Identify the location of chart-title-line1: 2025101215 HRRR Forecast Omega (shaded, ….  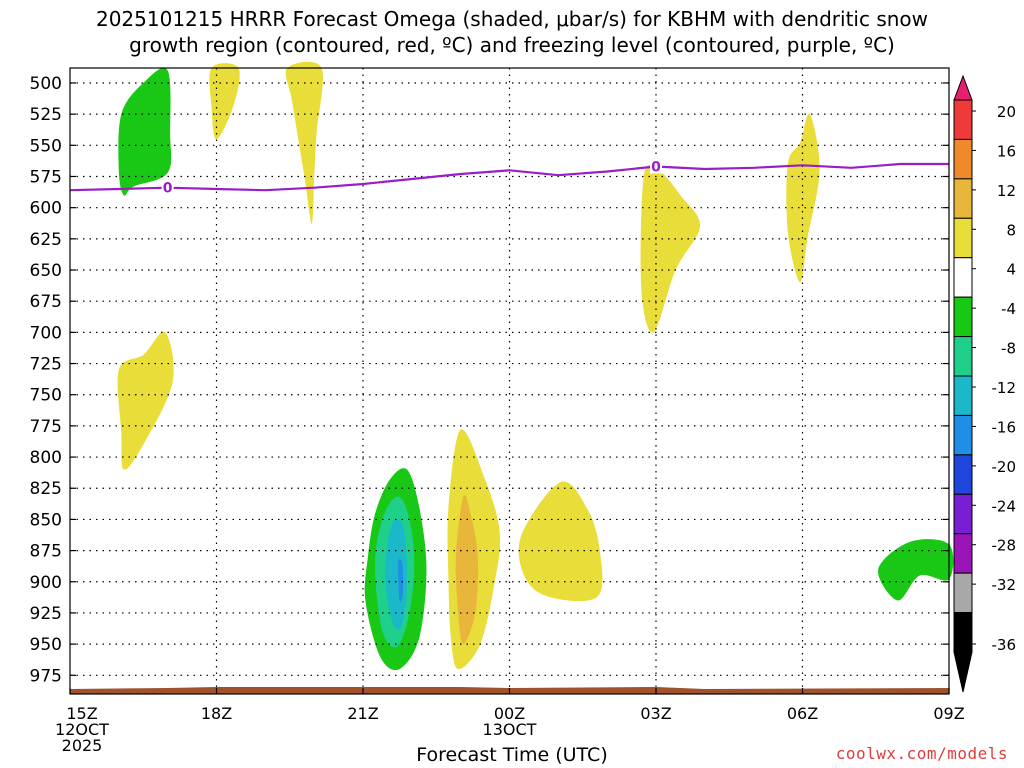
(512, 19).